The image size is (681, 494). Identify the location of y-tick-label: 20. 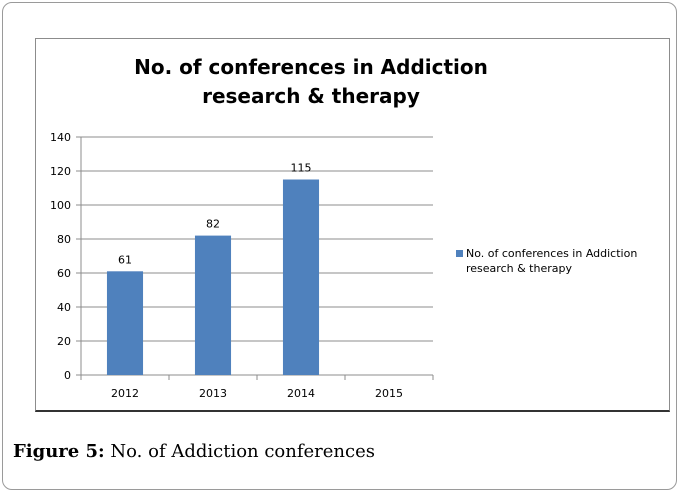
(64, 341).